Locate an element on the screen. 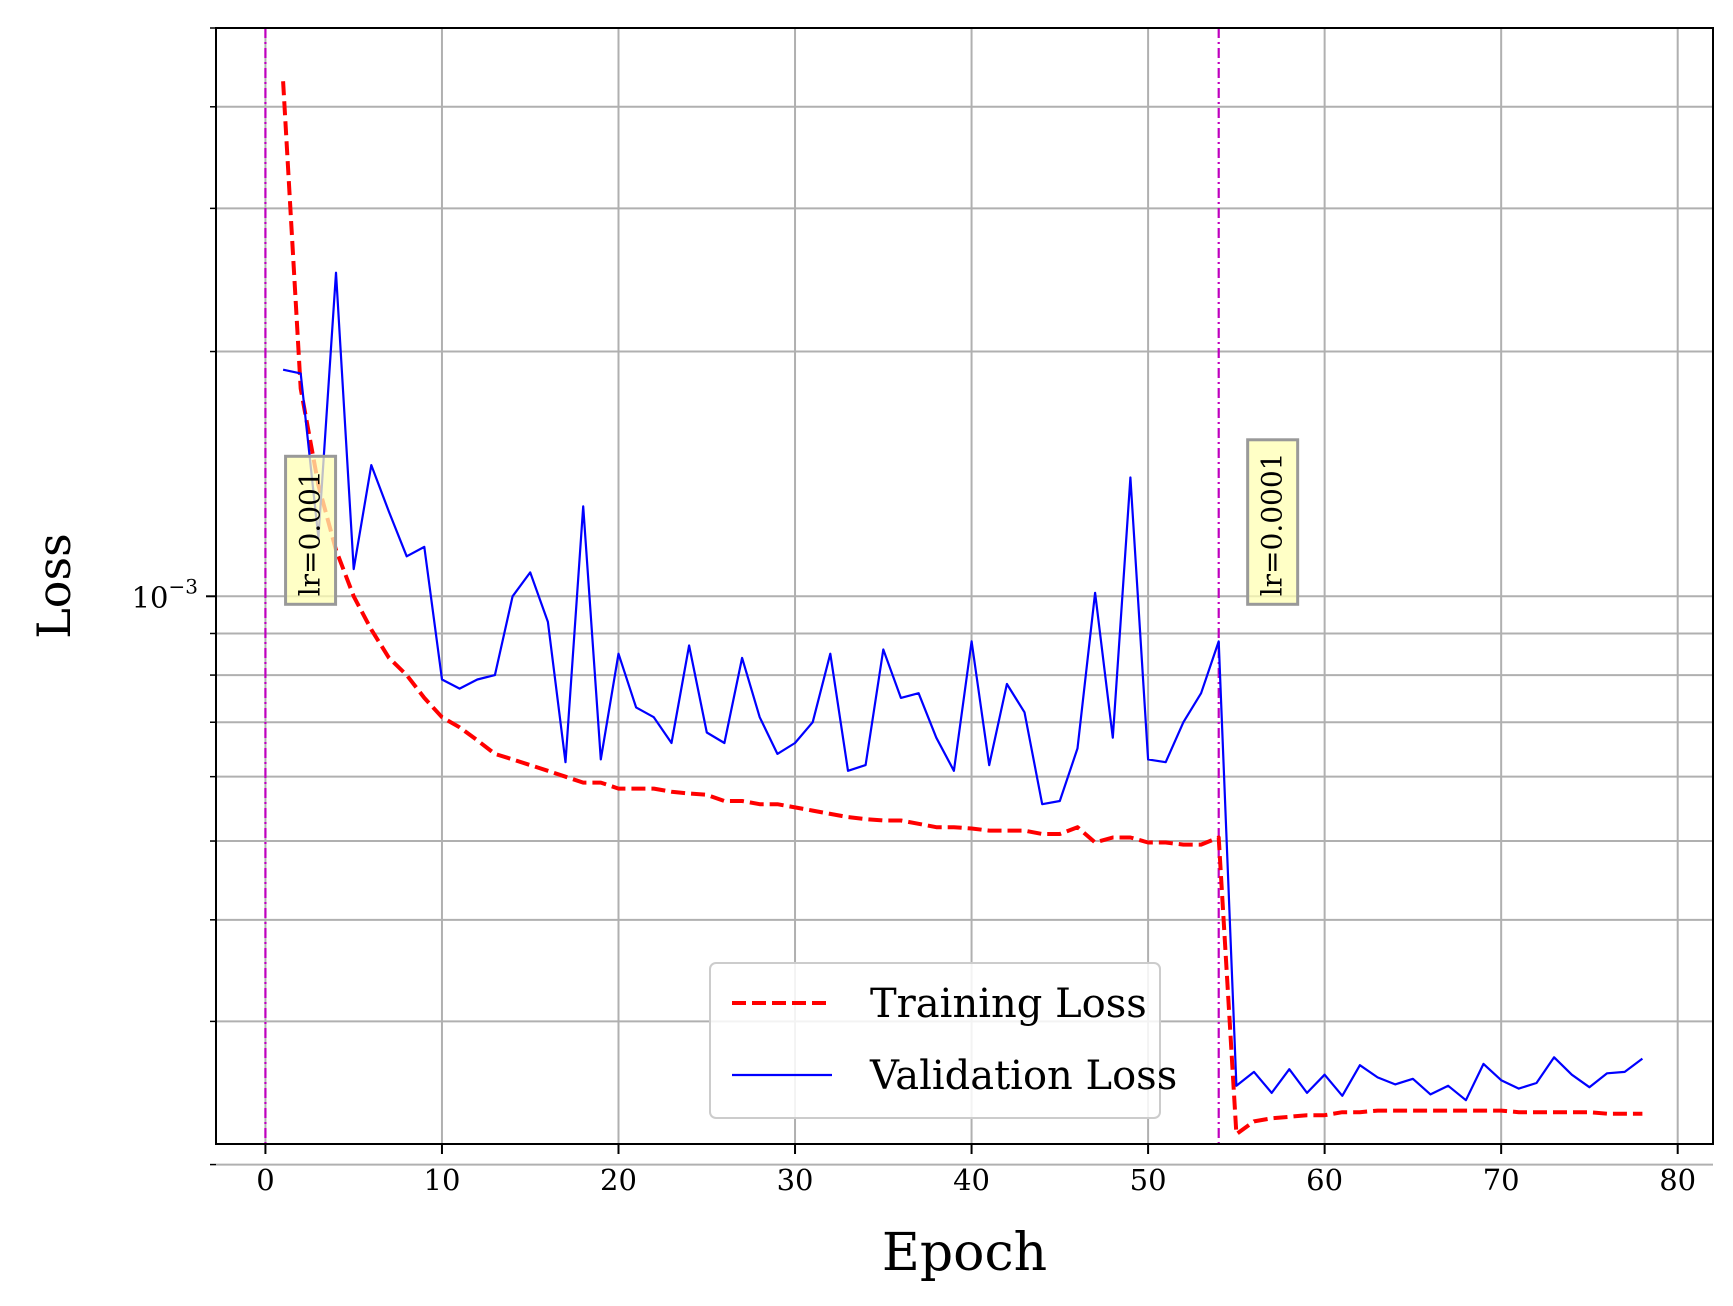  x-tick-label: 10 is located at coordinates (442, 1180).